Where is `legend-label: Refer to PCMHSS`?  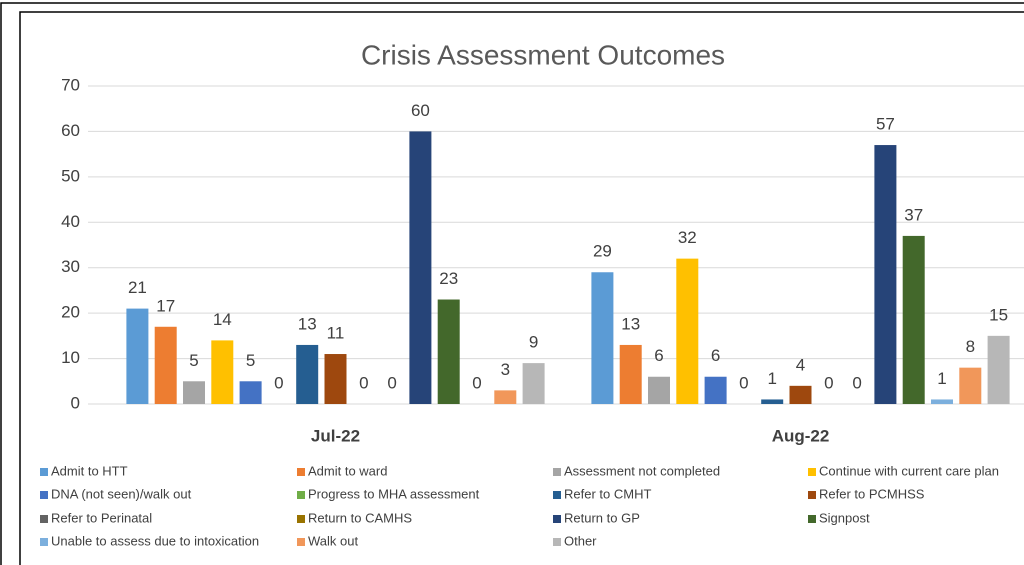 legend-label: Refer to PCMHSS is located at coordinates (872, 493).